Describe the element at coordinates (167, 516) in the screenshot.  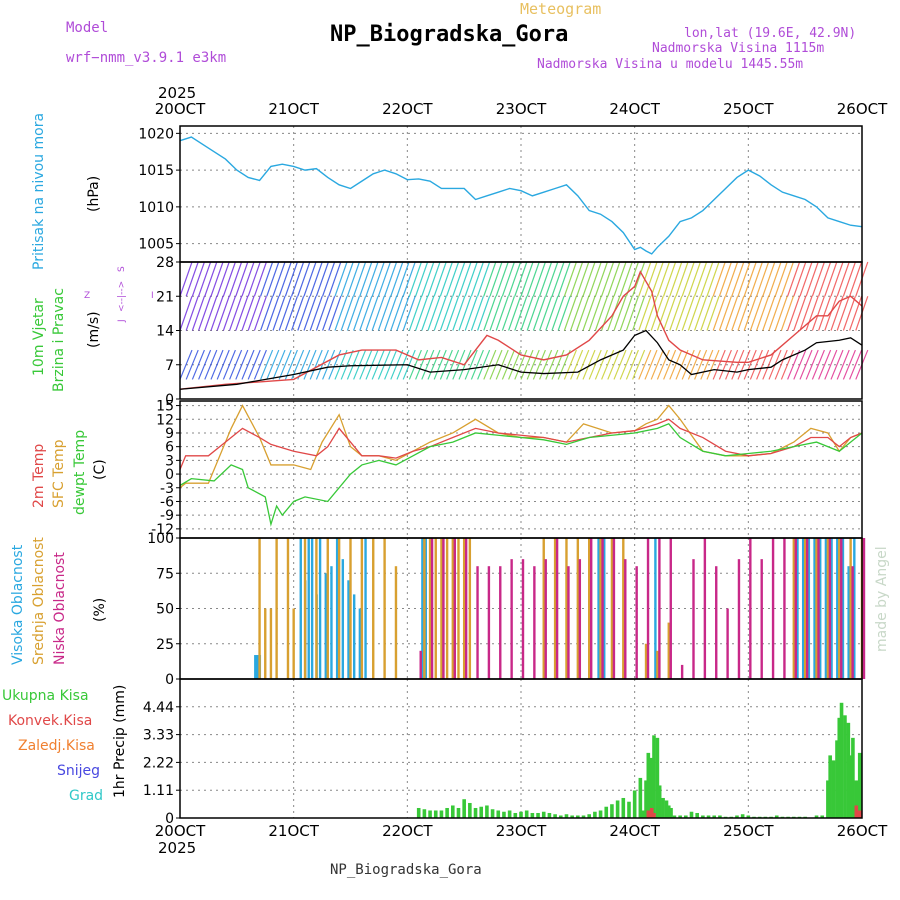
I see `y-tick-label: -9` at that location.